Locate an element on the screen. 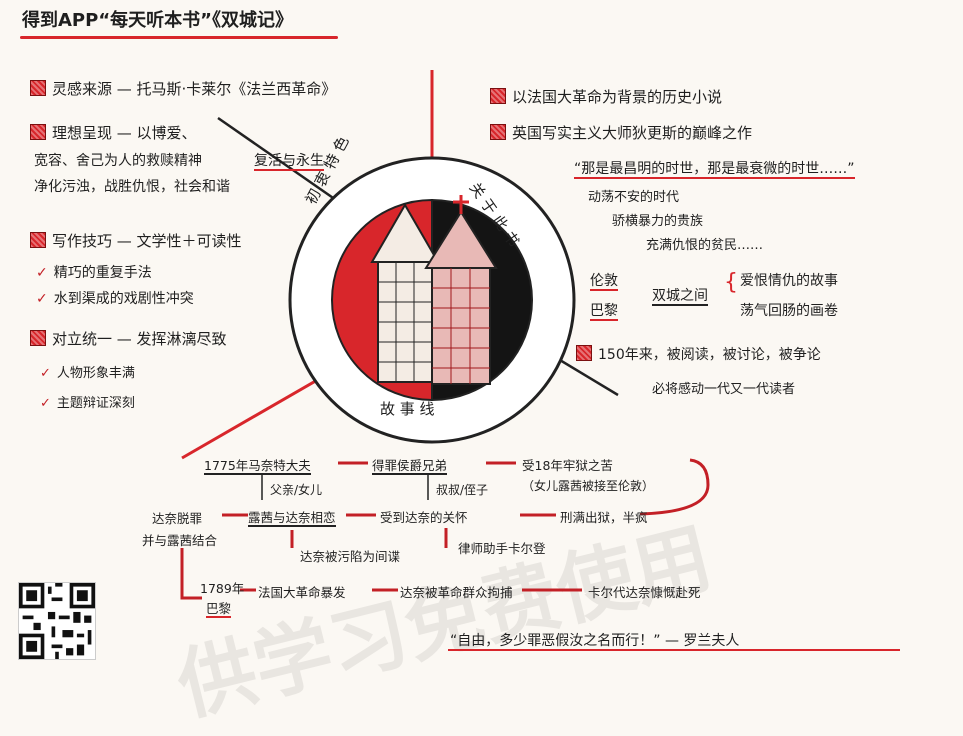 The image size is (963, 736). flow-node-1: 1775年马奈特大夫 is located at coordinates (257, 466).